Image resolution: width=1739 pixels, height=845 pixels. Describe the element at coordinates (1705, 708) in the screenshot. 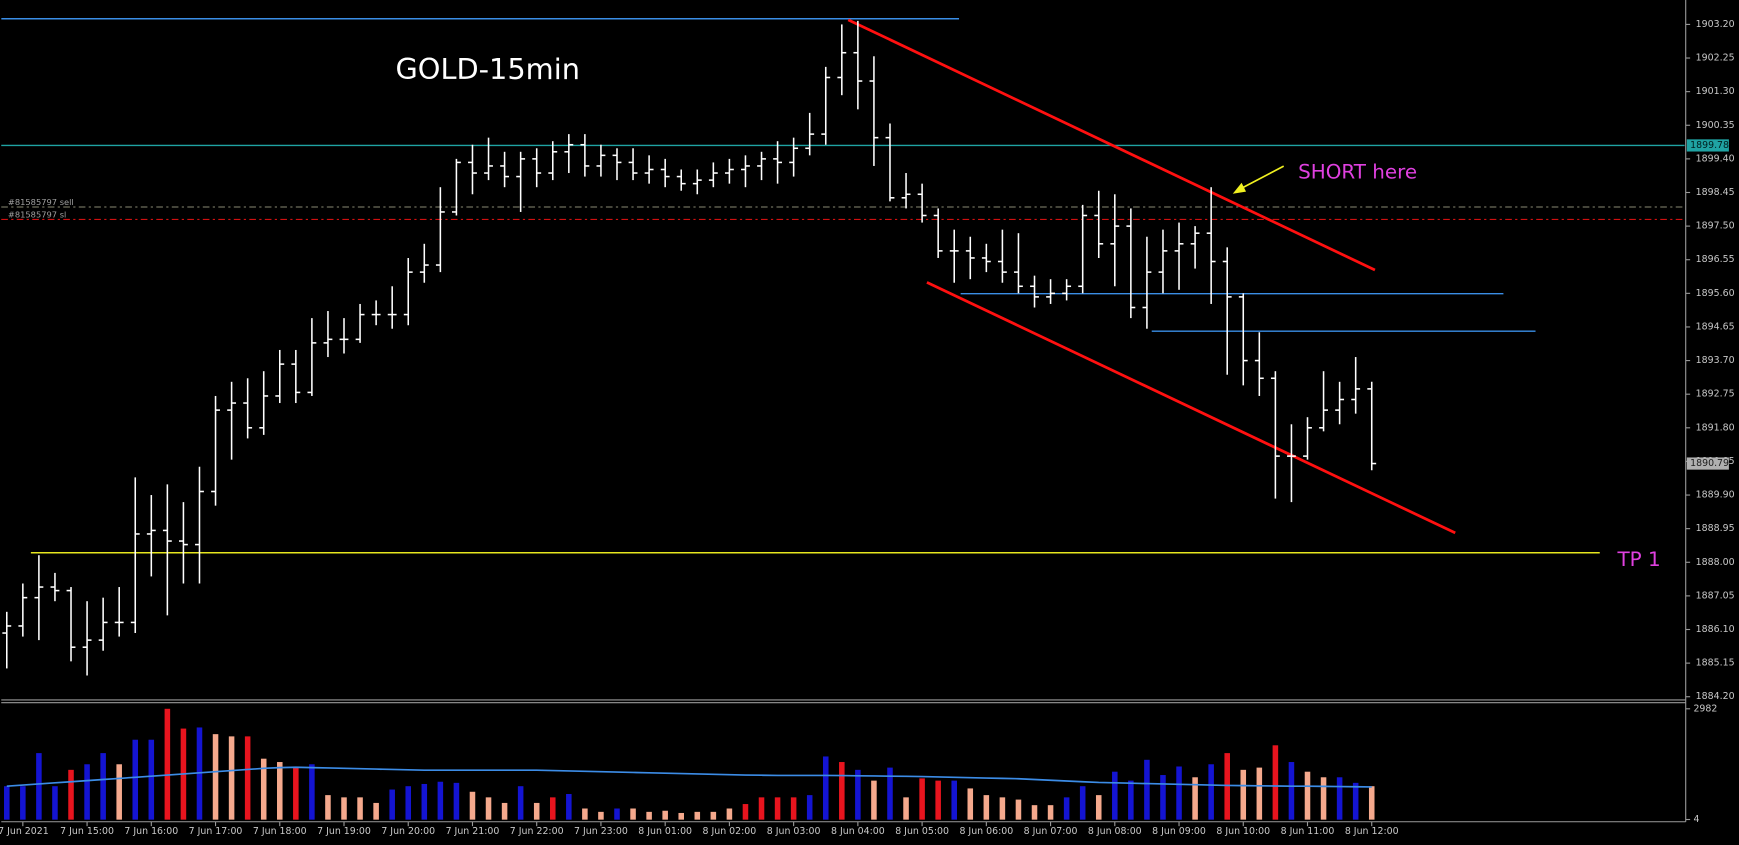

I see `volume-tick-label: 2982` at that location.